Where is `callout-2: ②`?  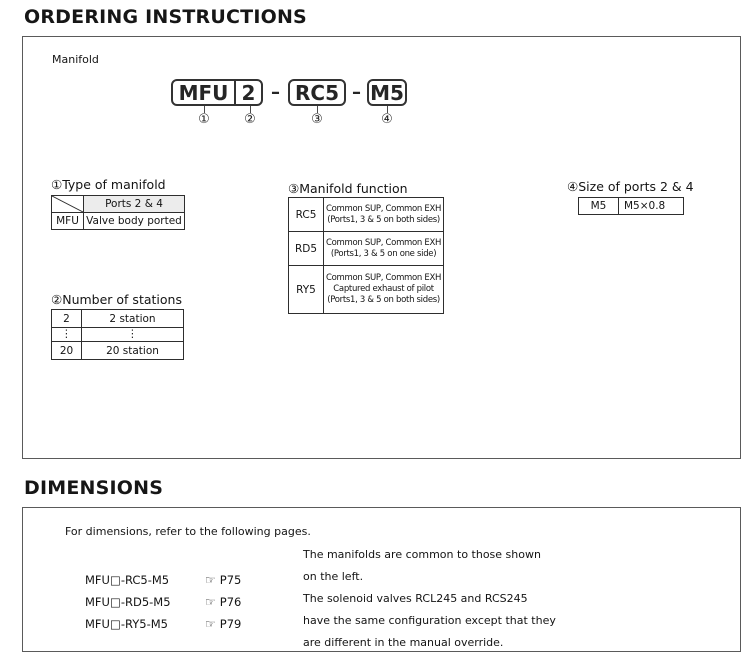 callout-2: ② is located at coordinates (250, 119).